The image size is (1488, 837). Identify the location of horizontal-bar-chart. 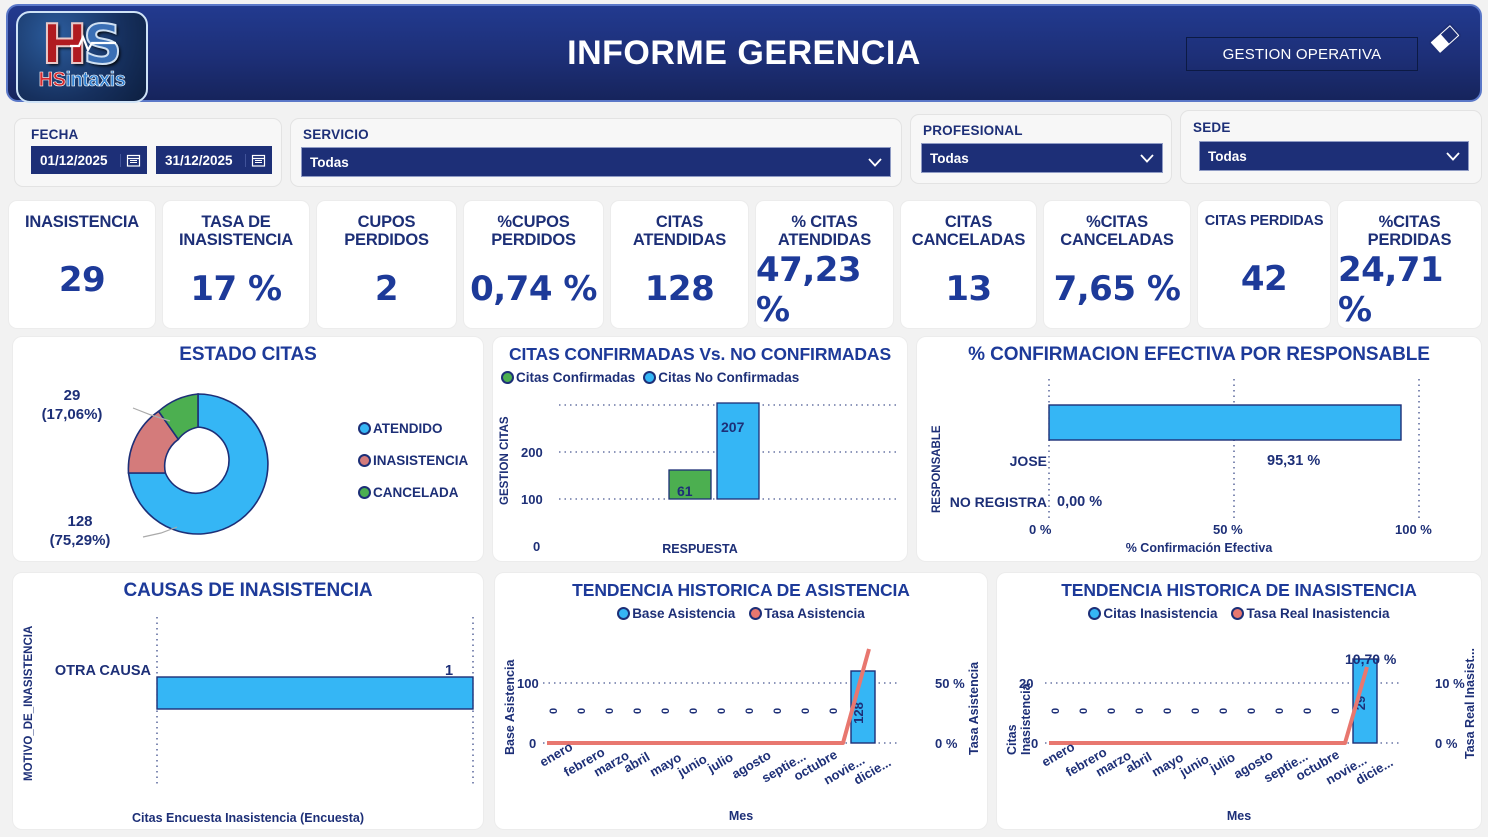
(1211, 453).